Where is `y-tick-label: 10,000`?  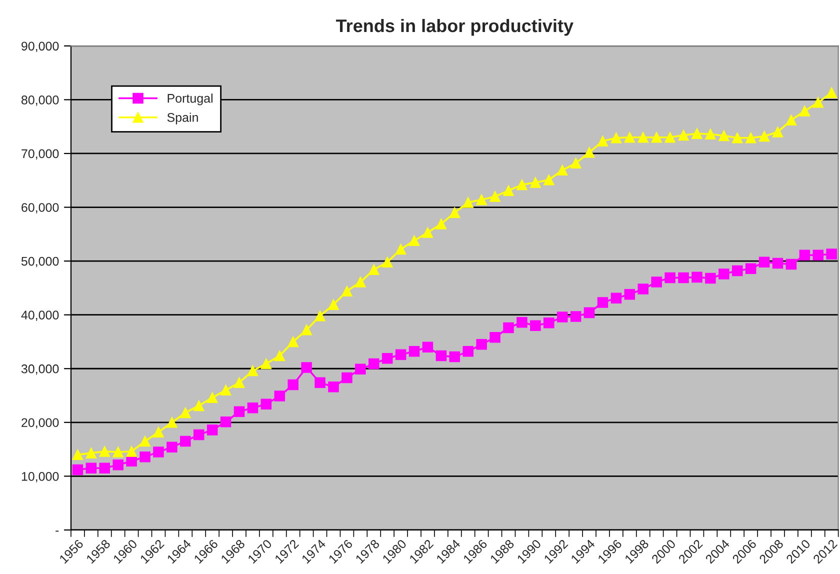
y-tick-label: 10,000 is located at coordinates (40, 477).